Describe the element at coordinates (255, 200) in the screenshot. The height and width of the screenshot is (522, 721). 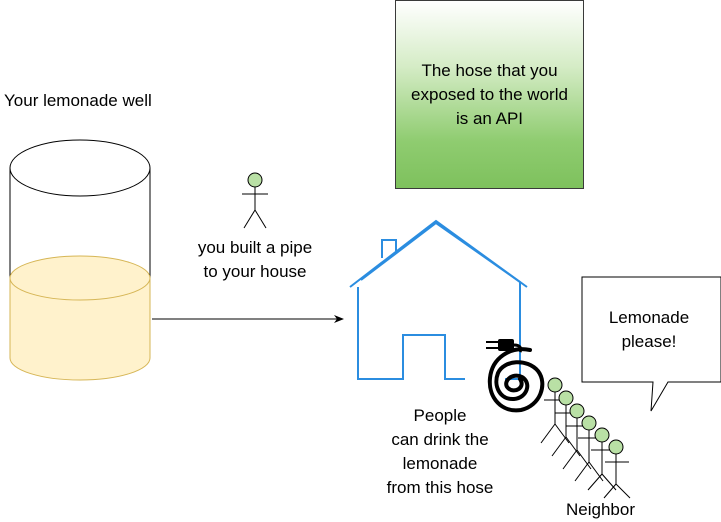
I see `builder-figure` at that location.